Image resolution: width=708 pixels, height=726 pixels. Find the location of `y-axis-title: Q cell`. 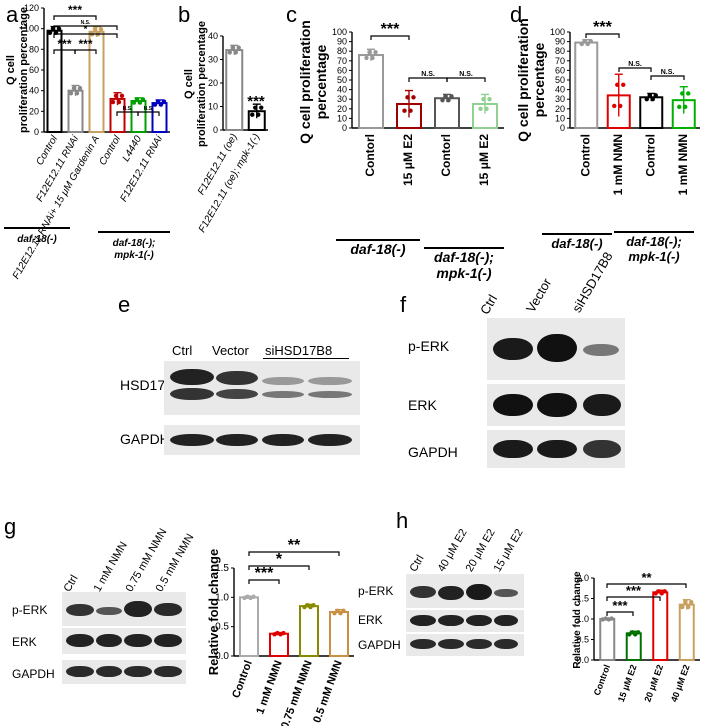

y-axis-title: Q cell is located at coordinates (189, 84).